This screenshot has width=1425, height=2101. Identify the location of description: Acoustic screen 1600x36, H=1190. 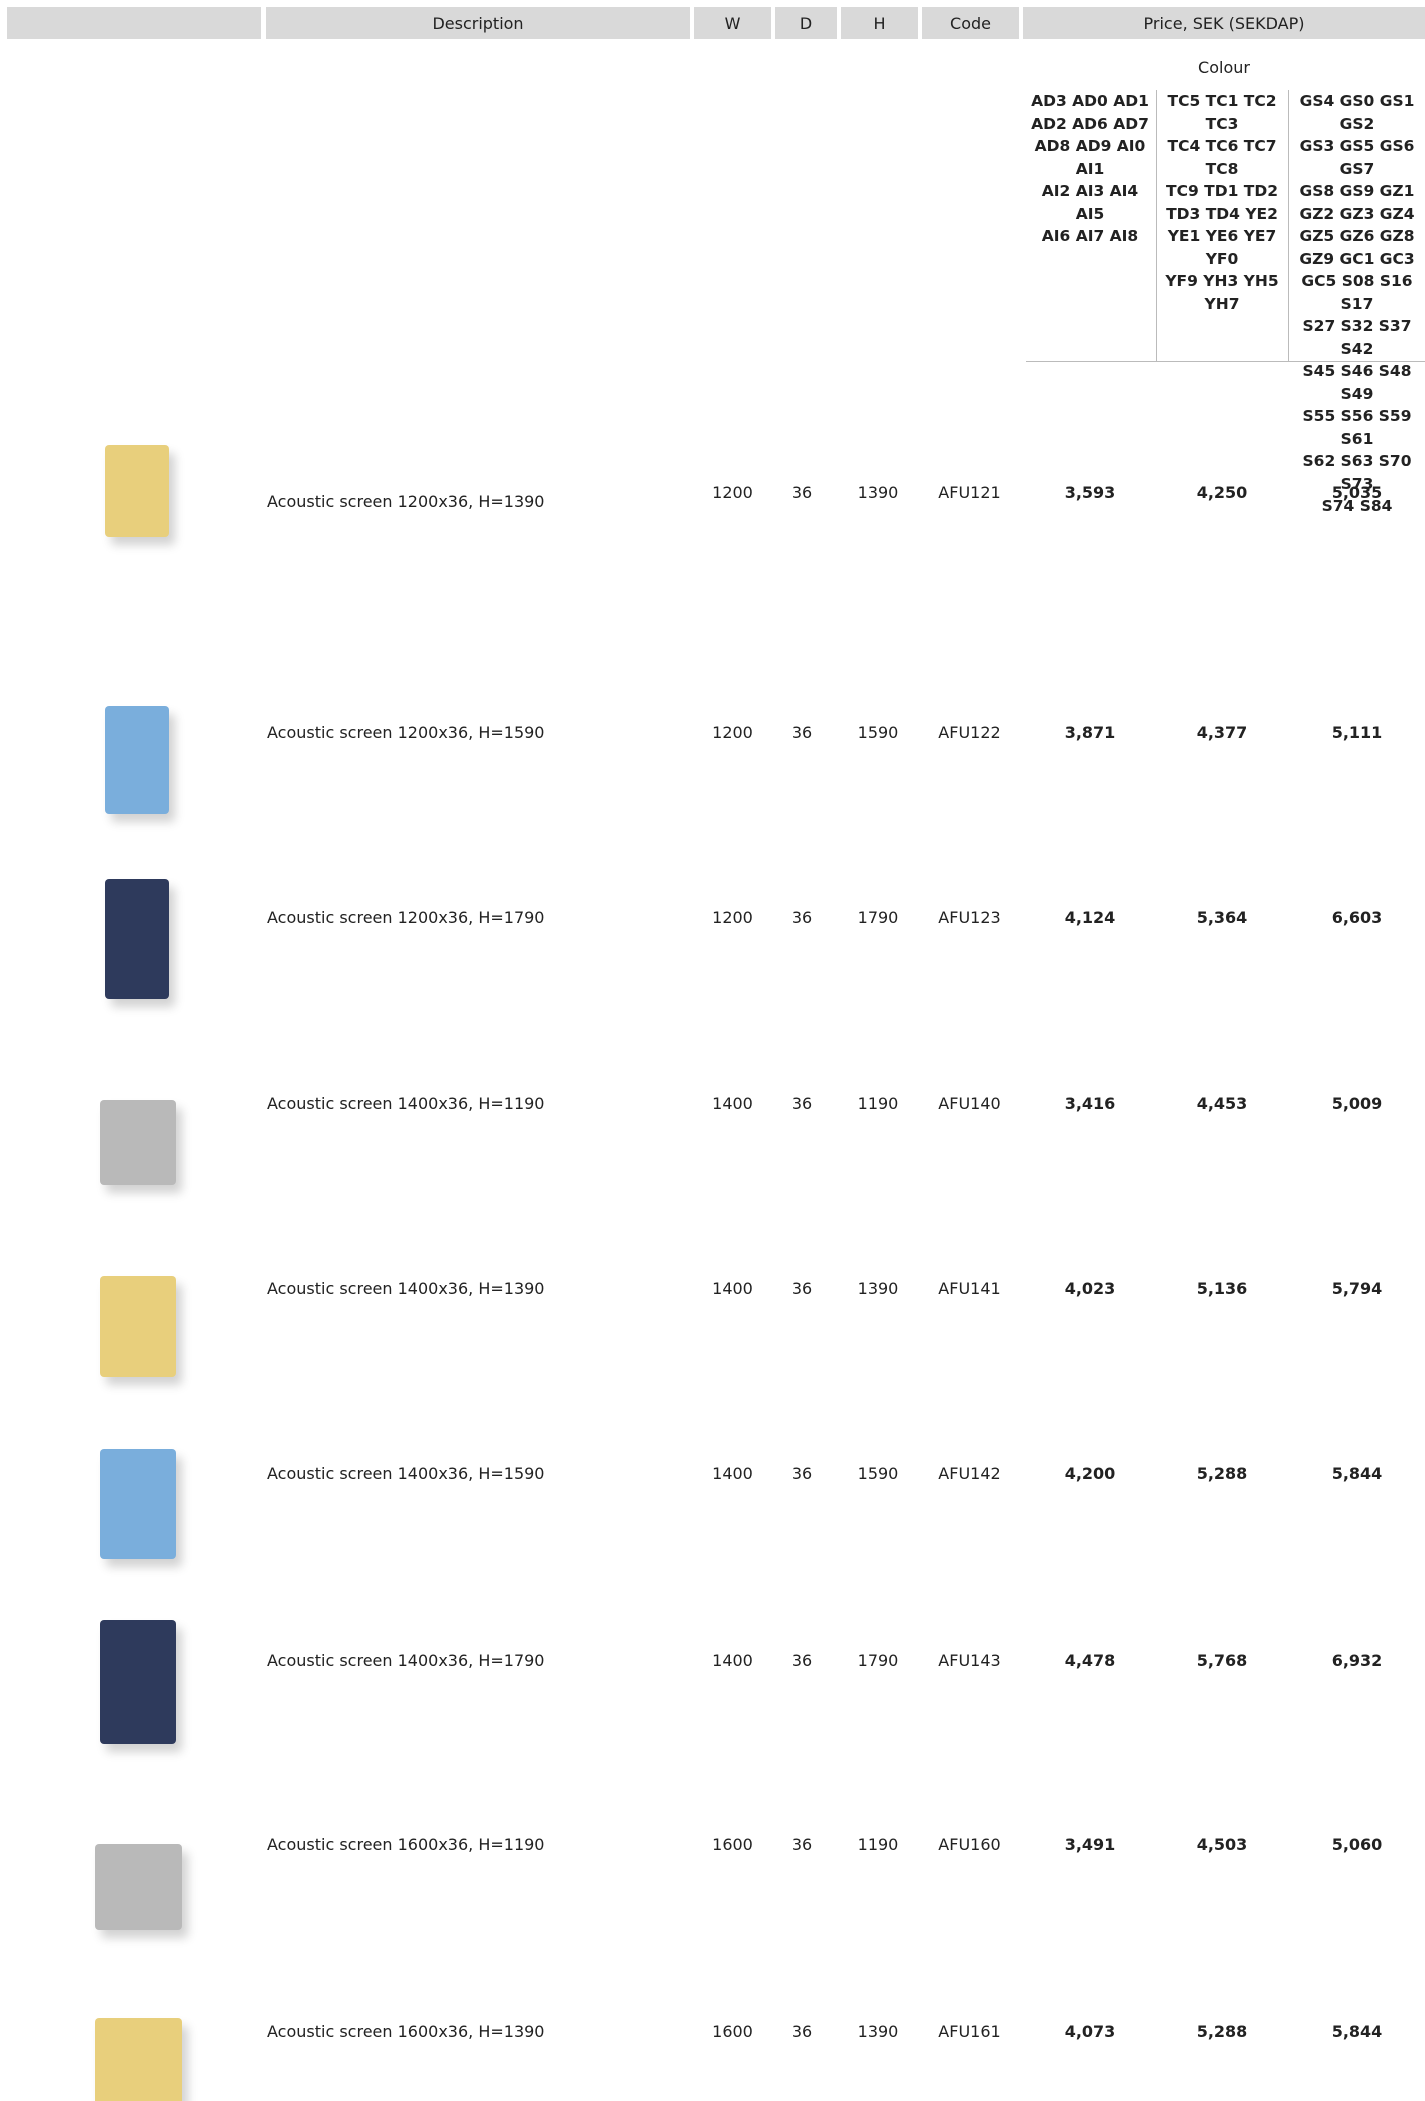
(406, 1844).